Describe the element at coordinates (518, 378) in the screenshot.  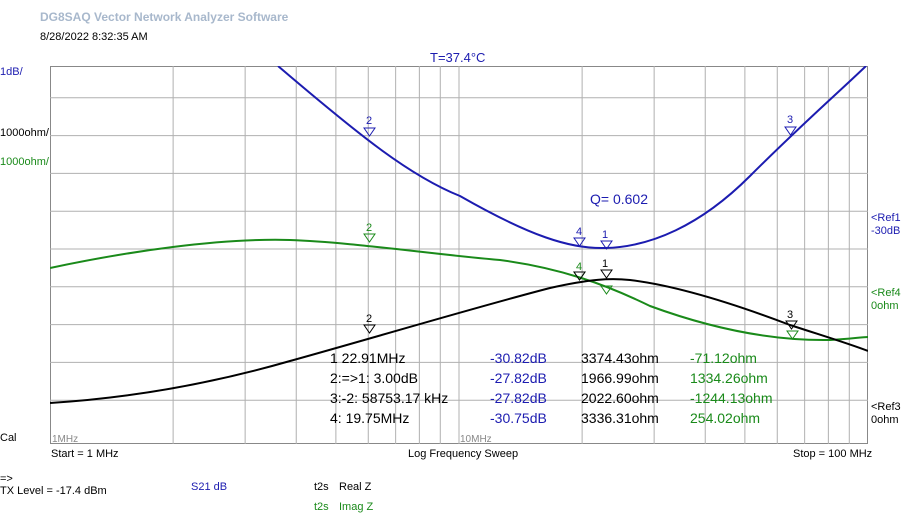
I see `marker-2-s21: -27.82dB` at that location.